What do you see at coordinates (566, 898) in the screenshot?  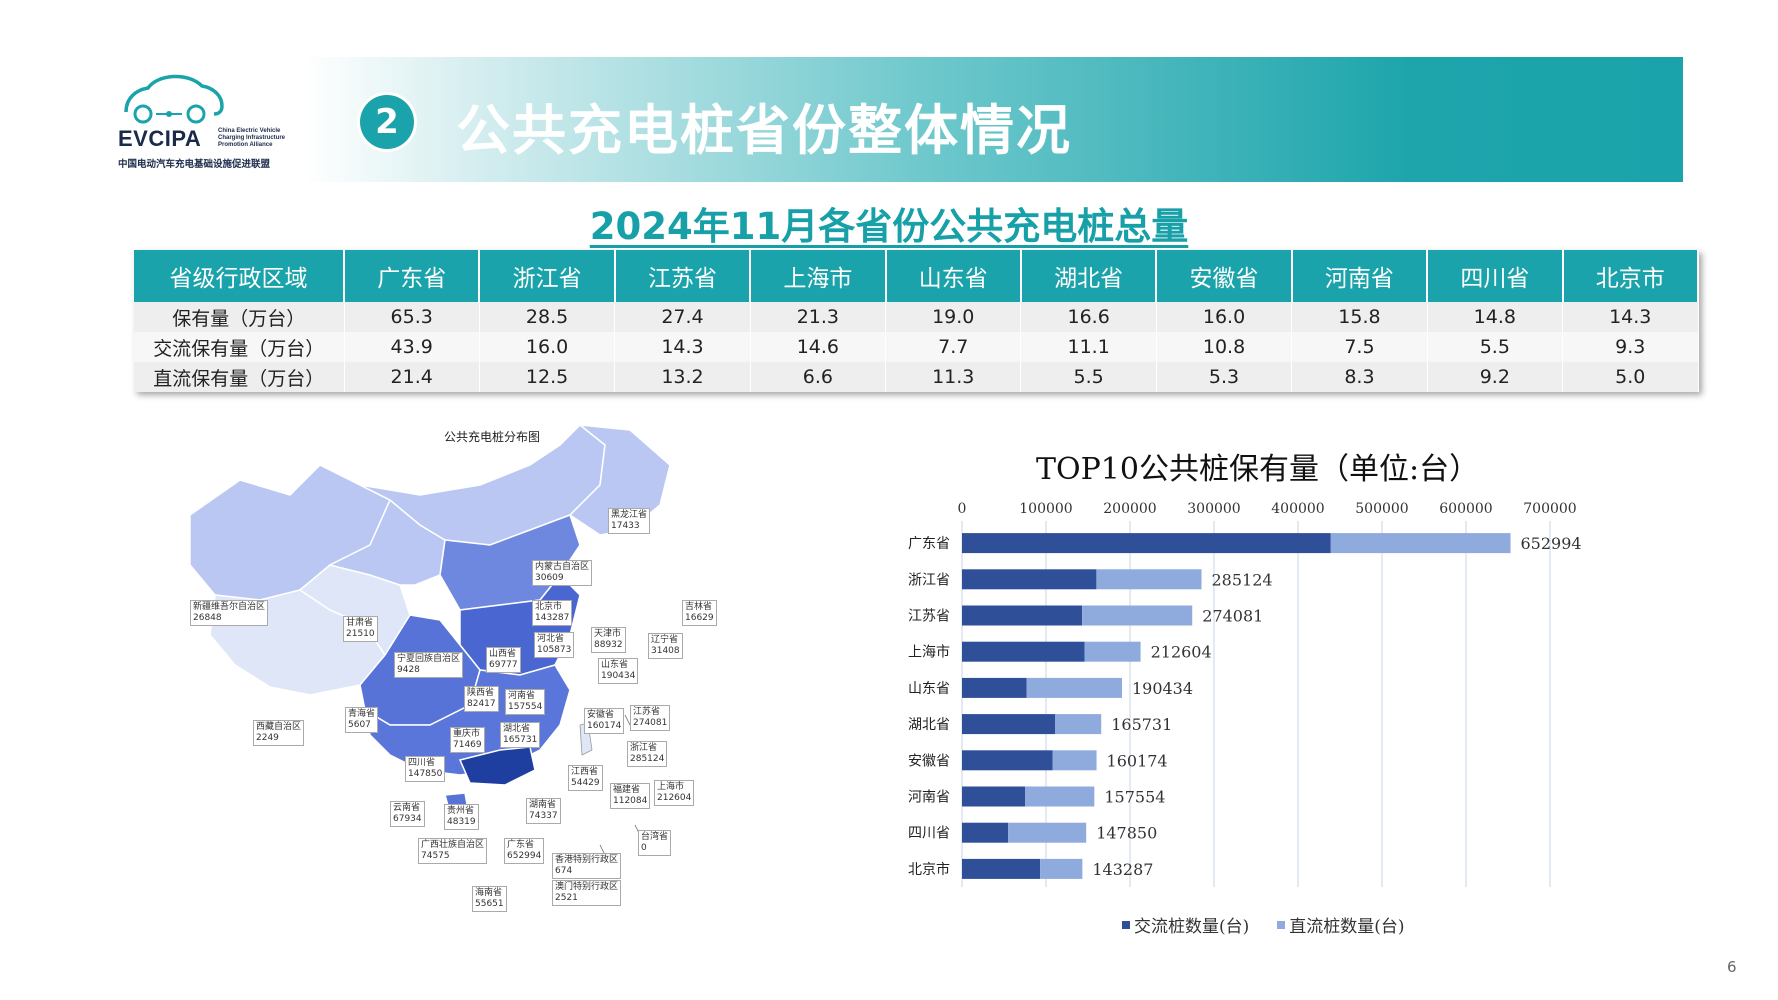 I see `map-label-value: 2521` at bounding box center [566, 898].